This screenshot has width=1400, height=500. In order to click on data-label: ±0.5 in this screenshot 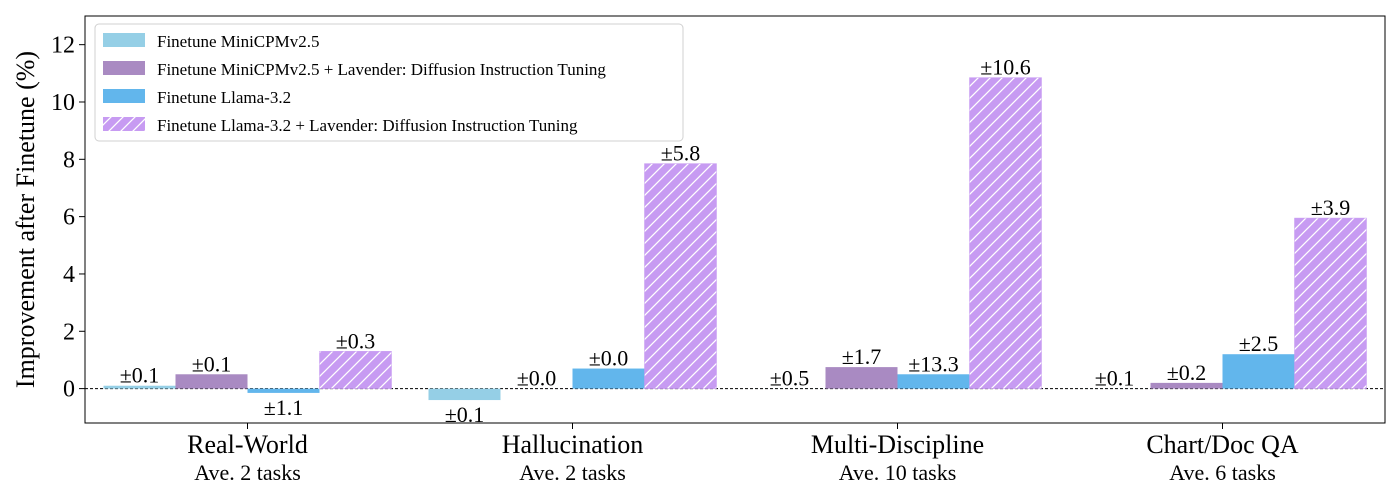, I will do `click(790, 378)`.